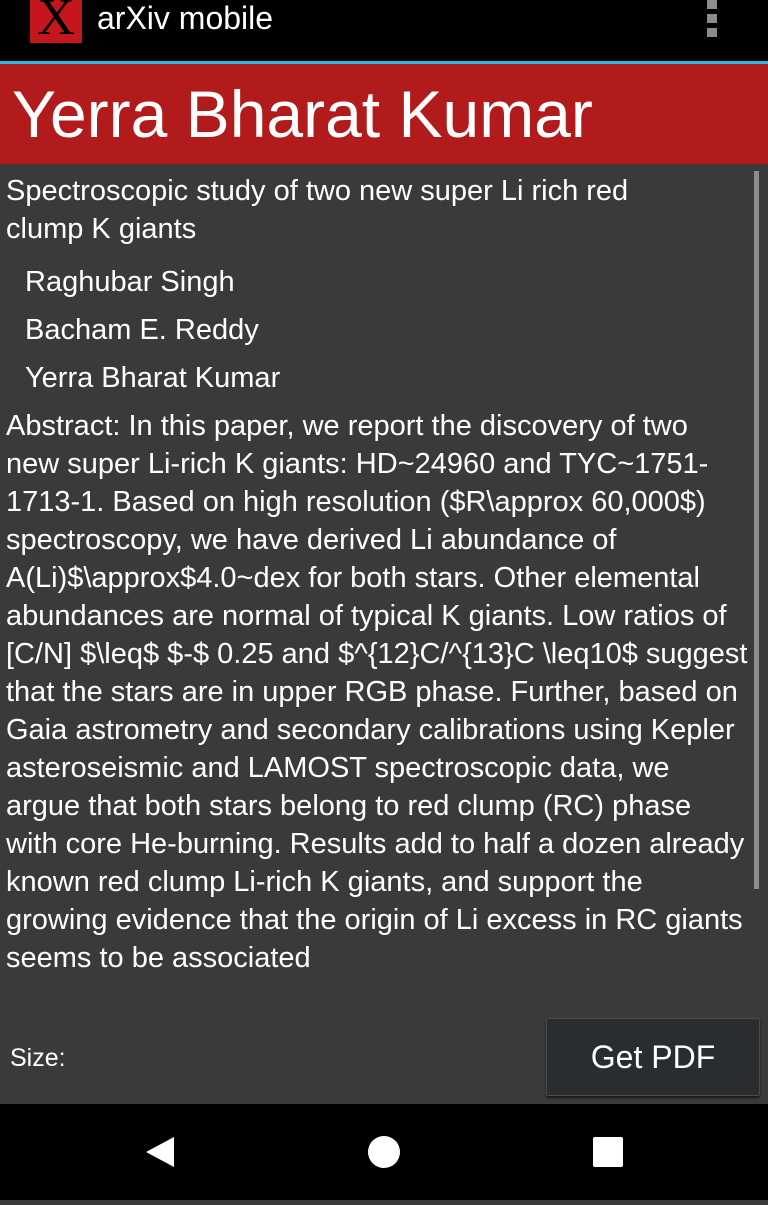 The height and width of the screenshot is (1205, 768). What do you see at coordinates (185, 18) in the screenshot?
I see `app-title: arXiv mobile` at bounding box center [185, 18].